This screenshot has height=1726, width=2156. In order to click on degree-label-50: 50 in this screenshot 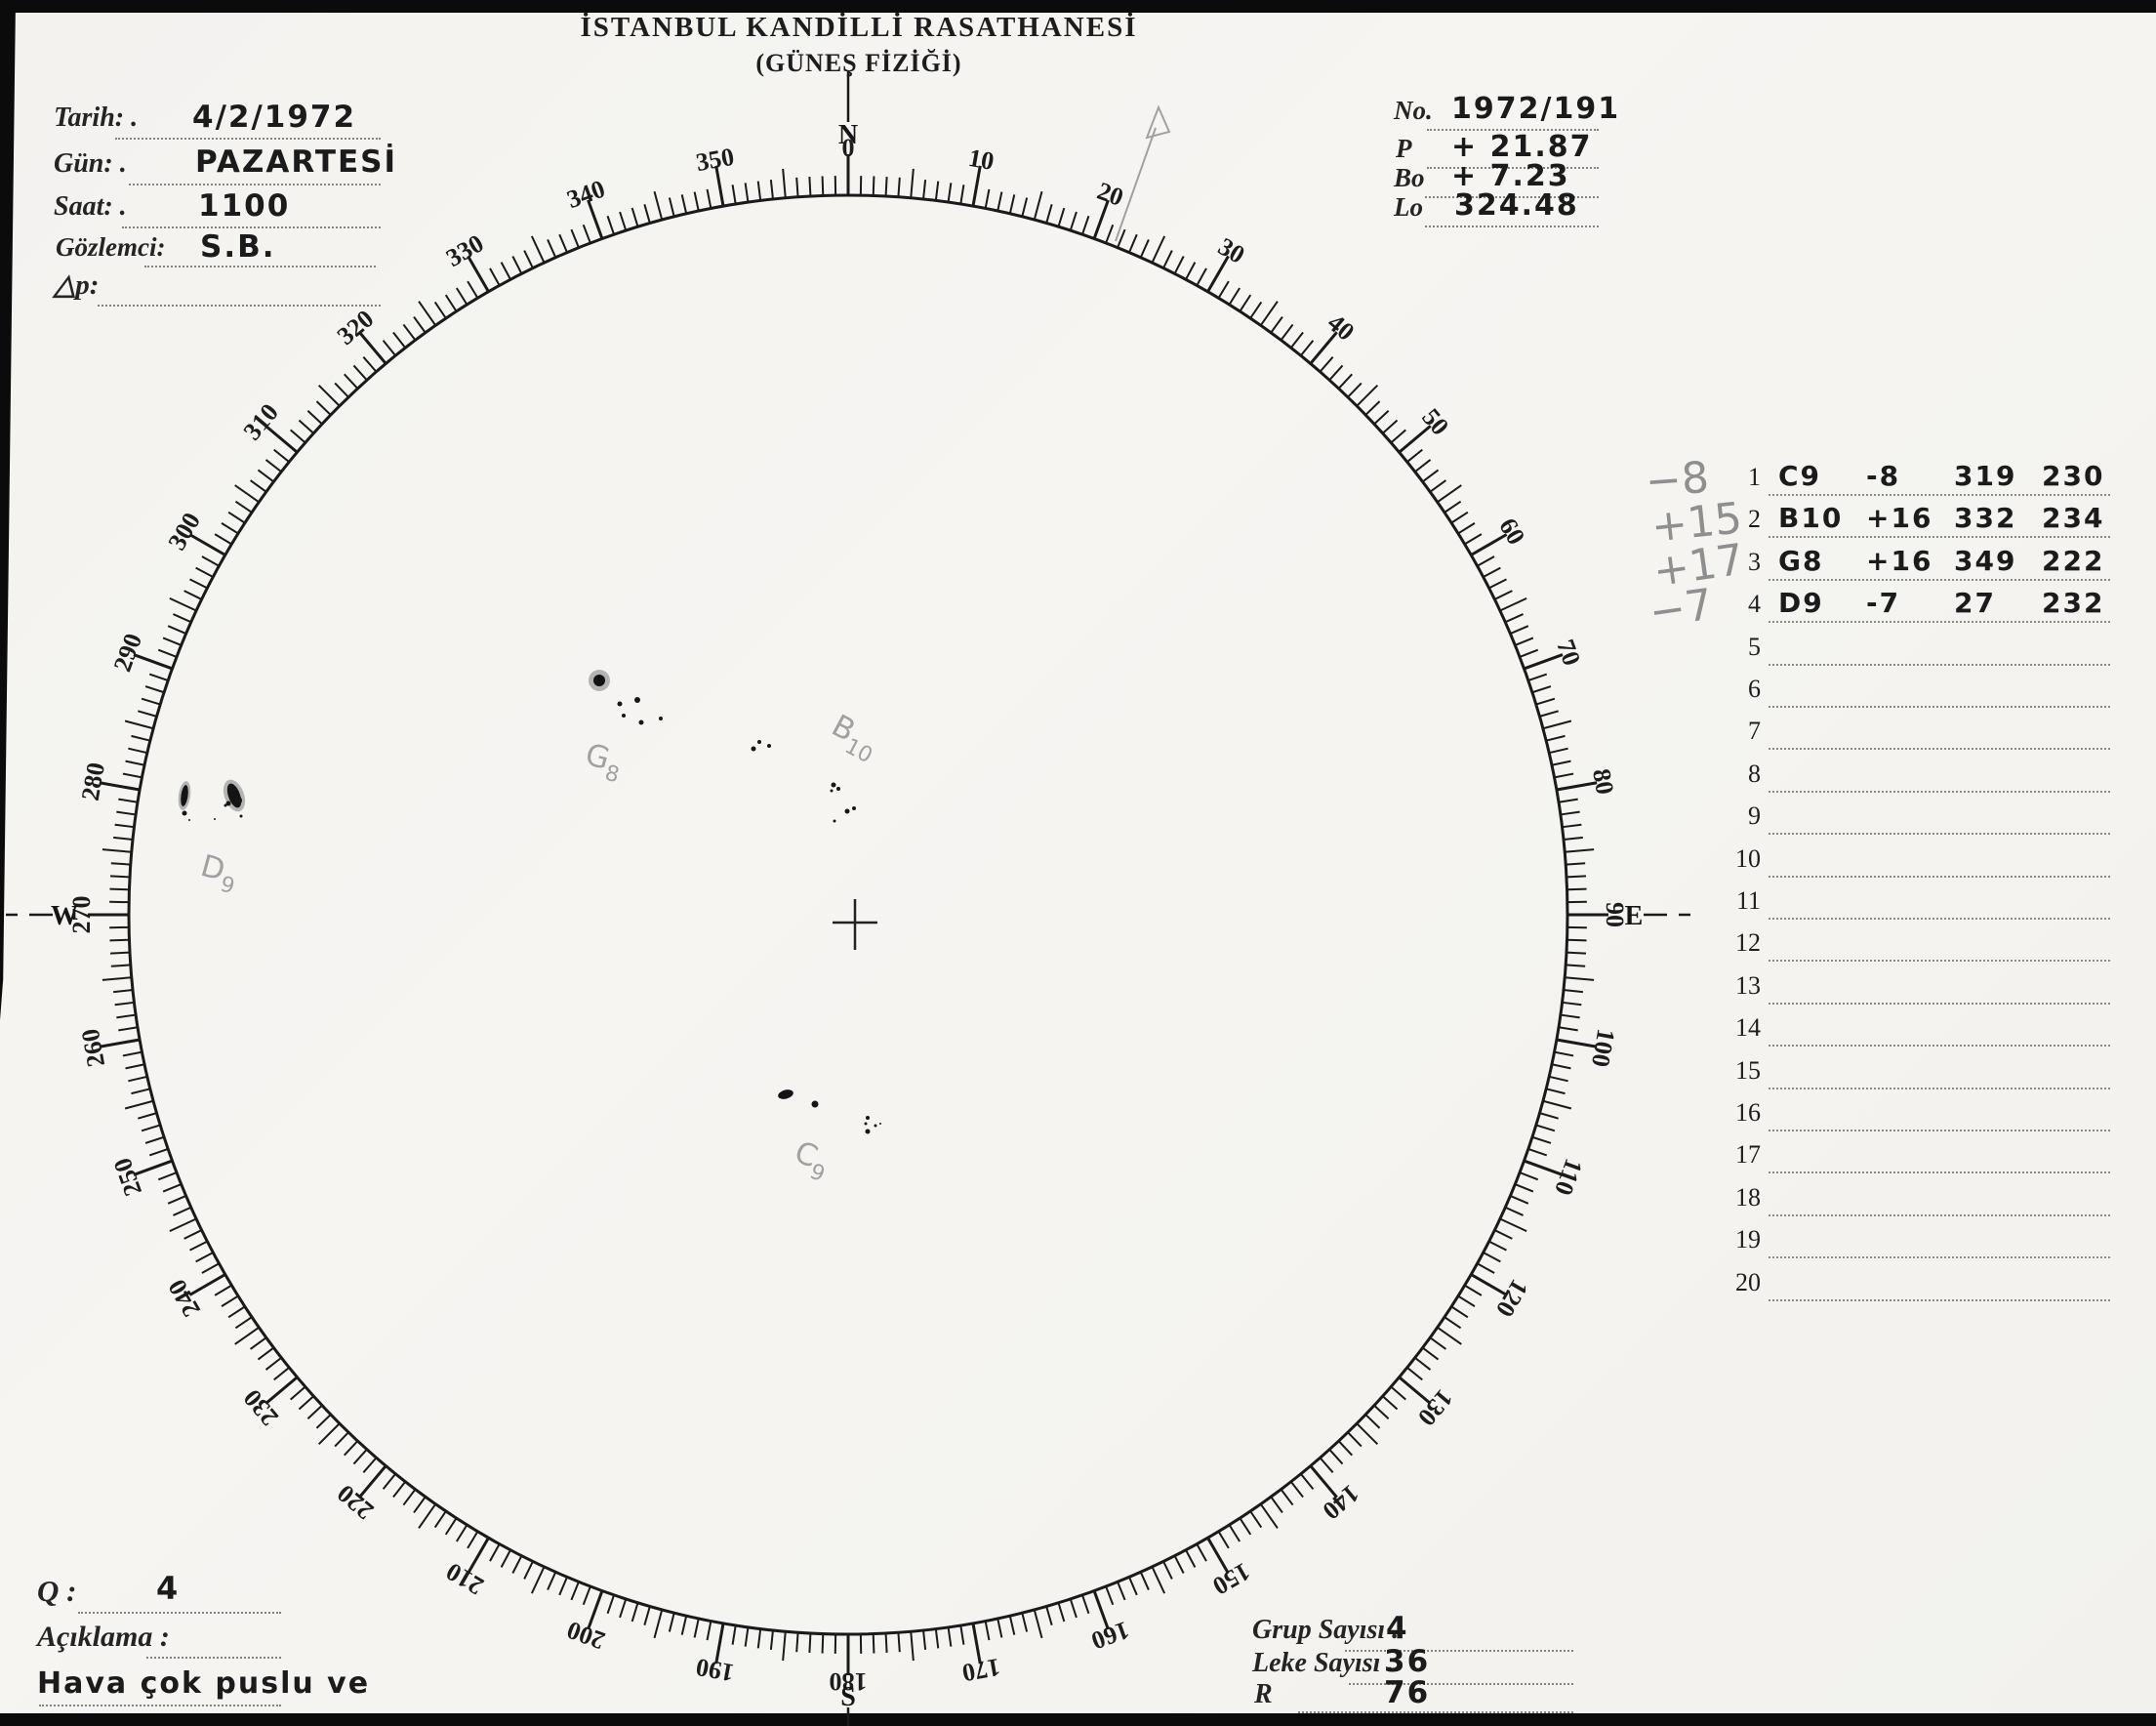, I will do `click(1435, 422)`.